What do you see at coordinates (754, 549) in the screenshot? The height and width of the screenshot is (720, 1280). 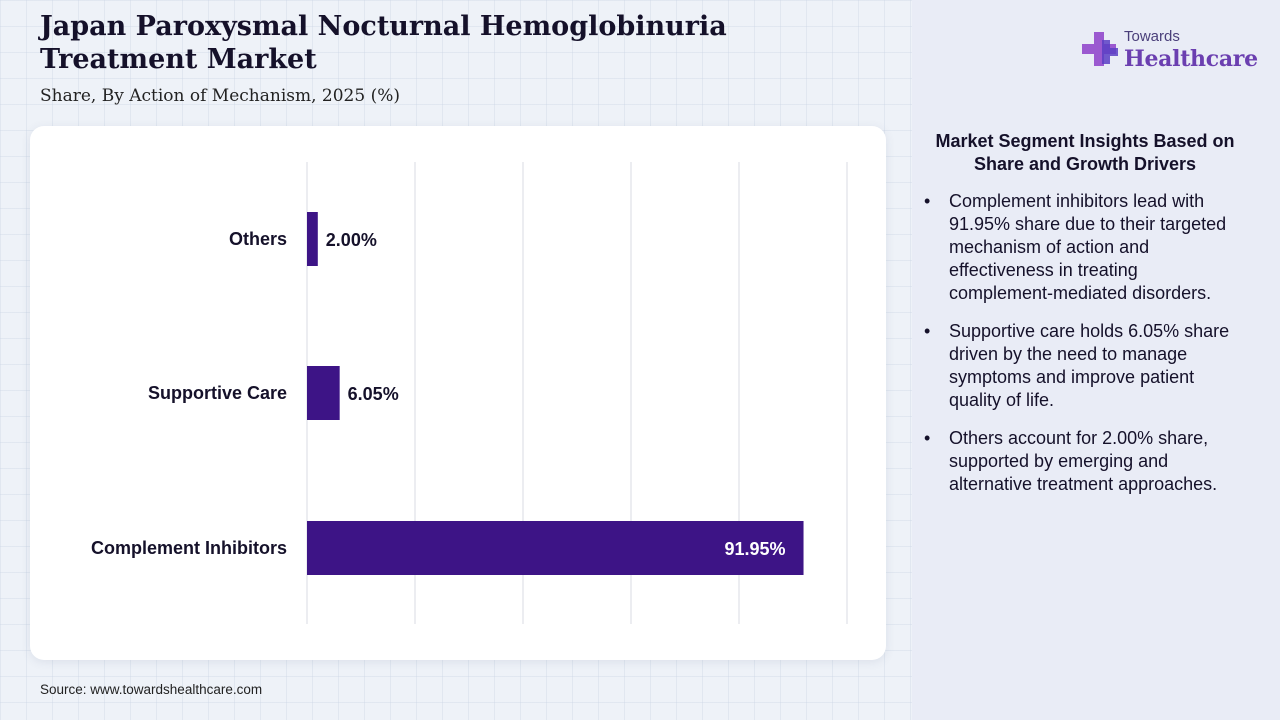 I see `data-label: 91.95%` at bounding box center [754, 549].